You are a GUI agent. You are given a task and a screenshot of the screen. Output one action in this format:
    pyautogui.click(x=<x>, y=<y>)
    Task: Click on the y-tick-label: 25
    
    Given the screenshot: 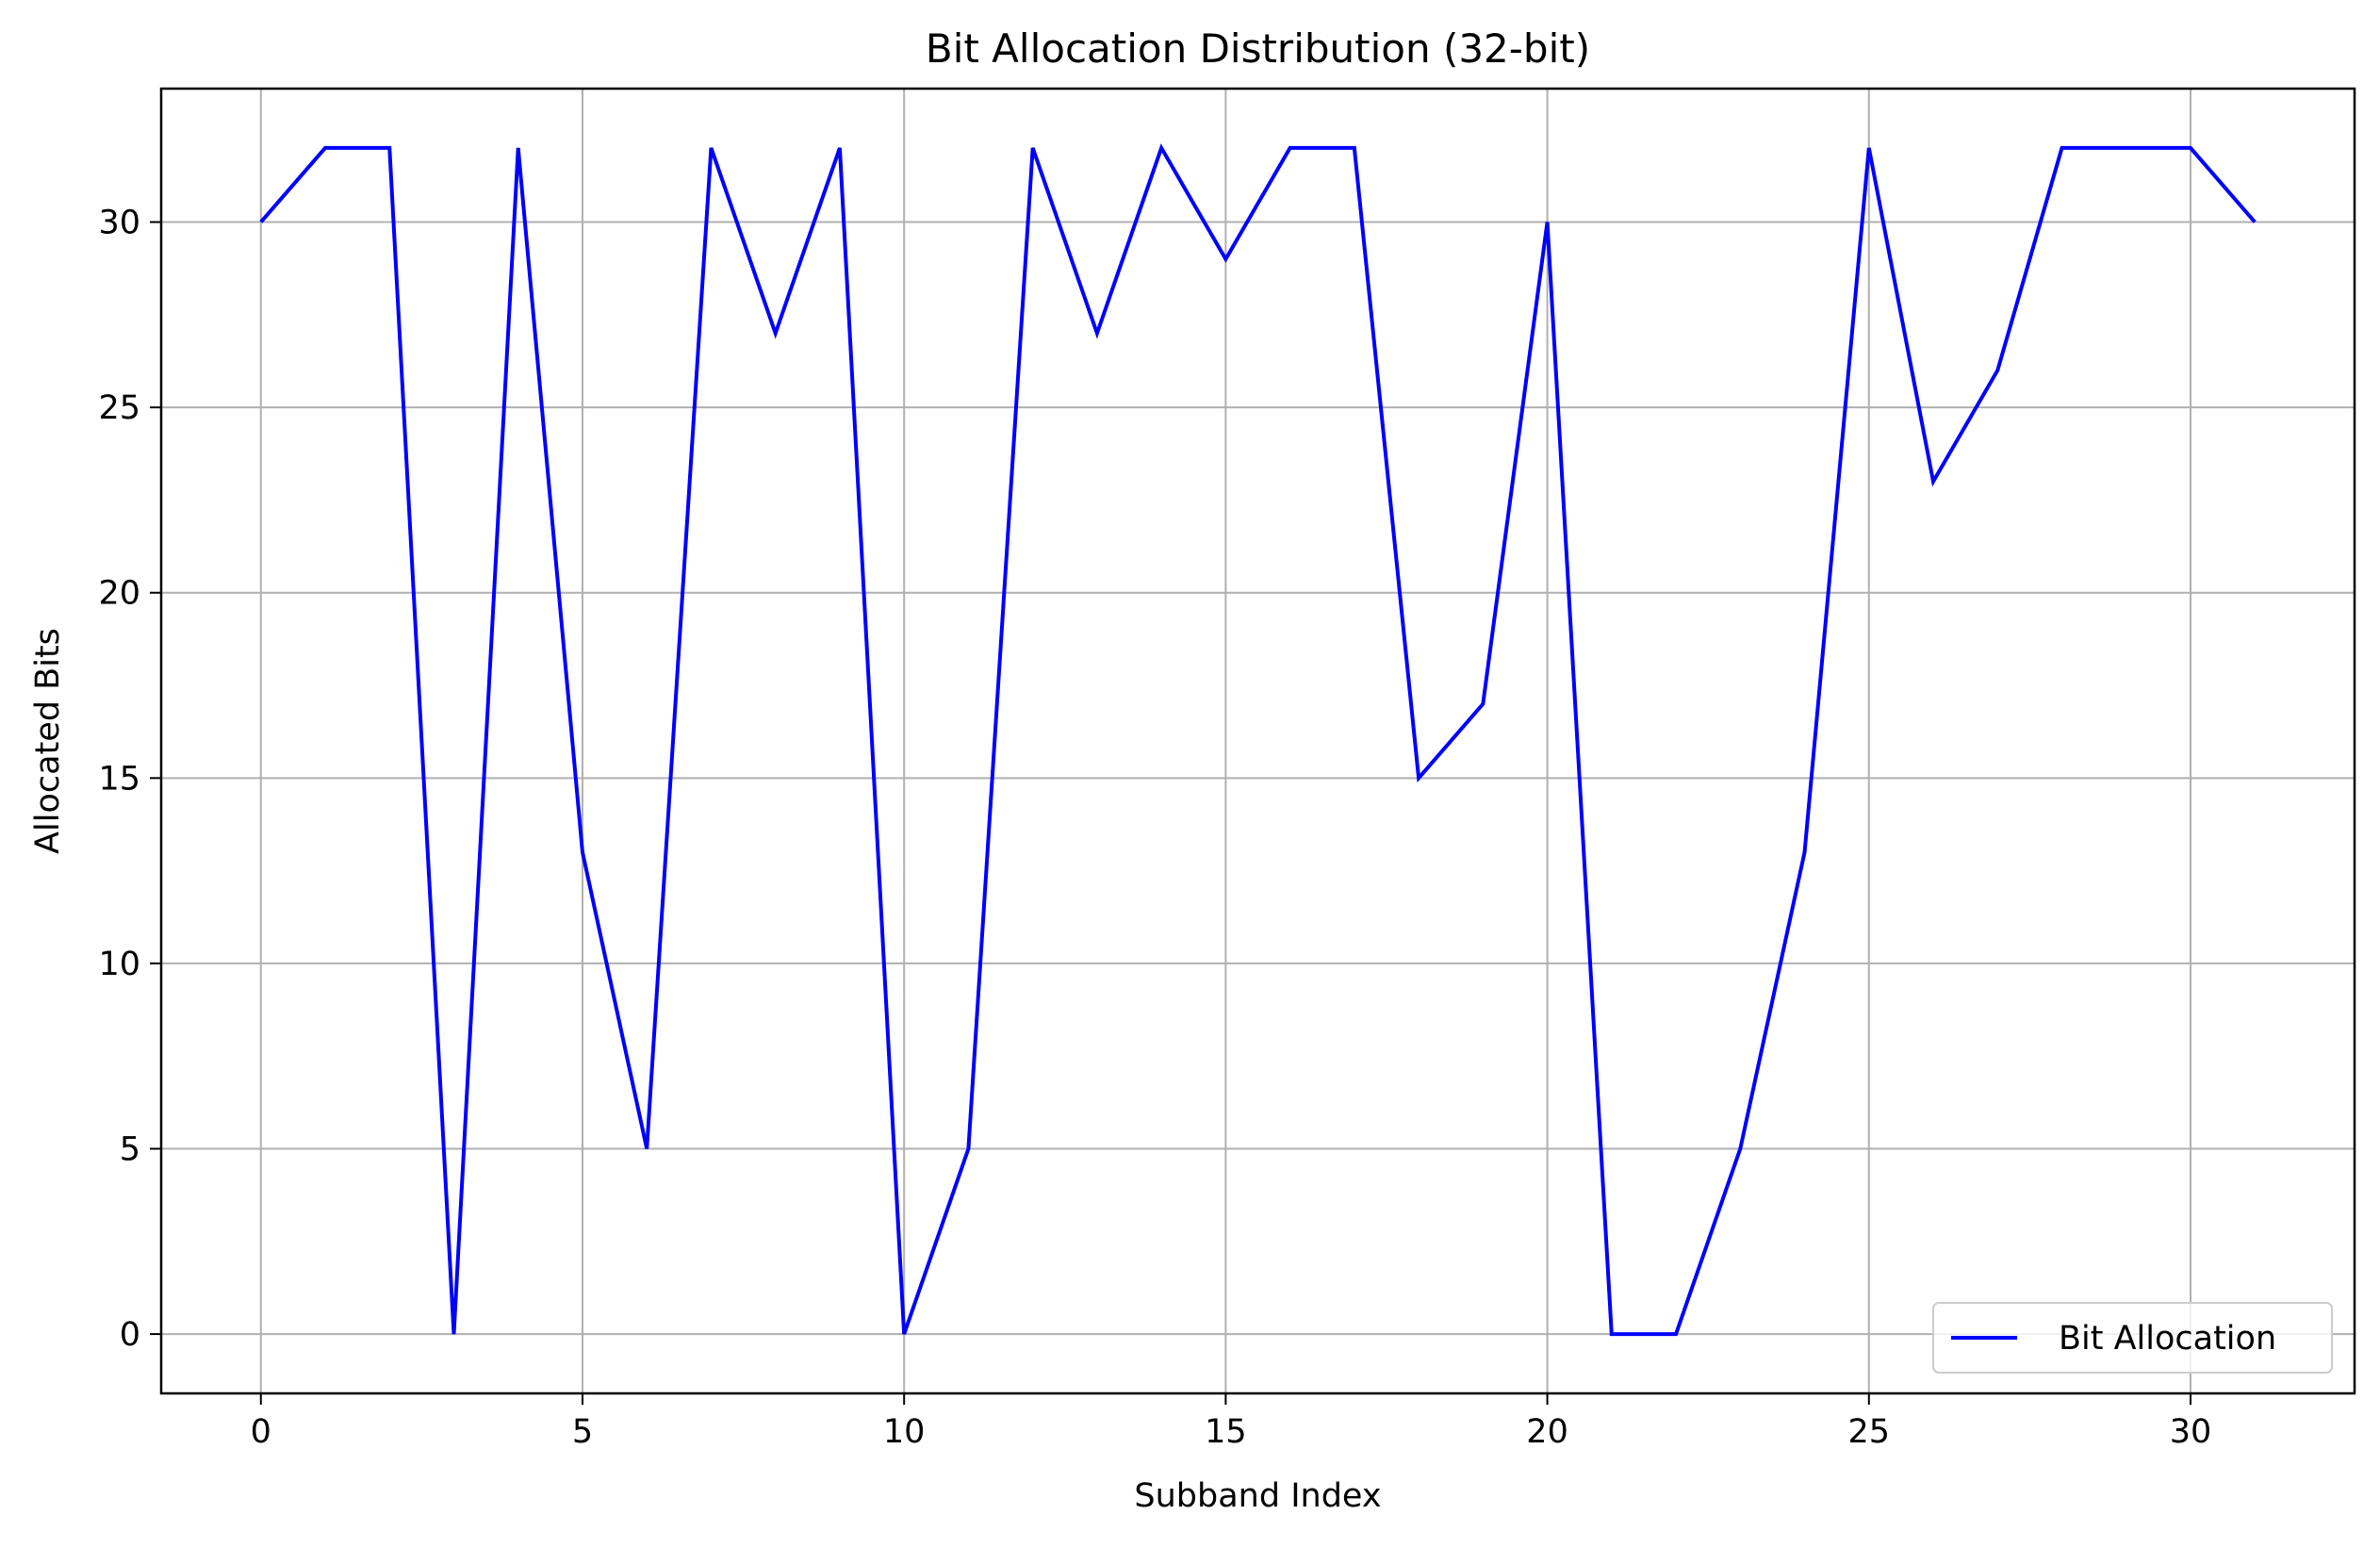 What is the action you would take?
    pyautogui.click(x=119, y=408)
    